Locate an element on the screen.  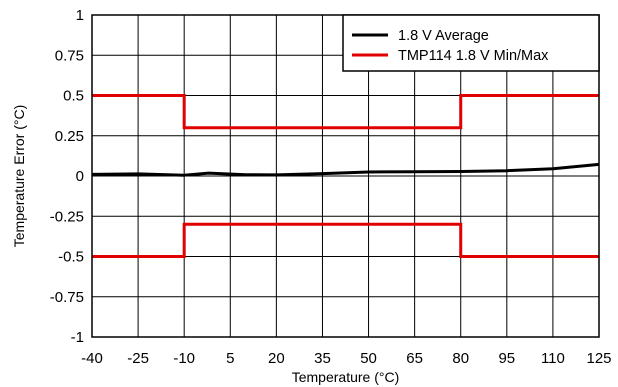
x-tick-label: 125 is located at coordinates (598, 358).